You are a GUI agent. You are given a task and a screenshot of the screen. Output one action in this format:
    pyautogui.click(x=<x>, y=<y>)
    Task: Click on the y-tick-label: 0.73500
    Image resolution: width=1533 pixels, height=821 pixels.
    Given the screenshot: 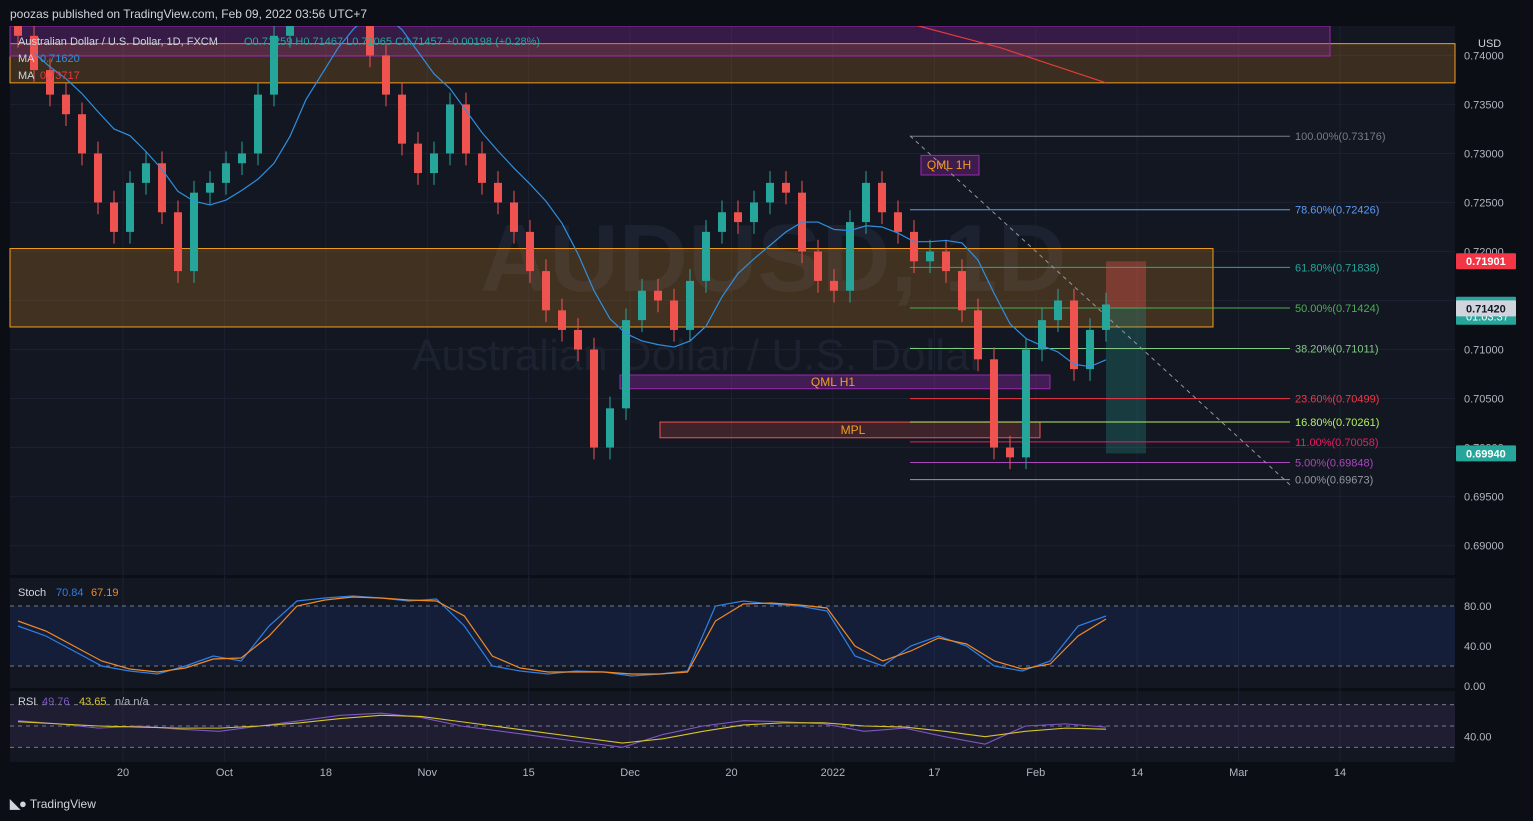 What is the action you would take?
    pyautogui.click(x=1484, y=105)
    